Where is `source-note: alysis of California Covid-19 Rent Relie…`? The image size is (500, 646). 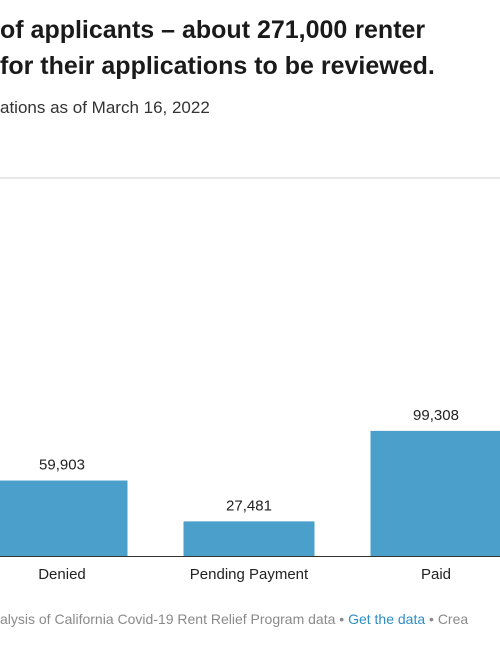
source-note: alysis of California Covid-19 Rent Relie… is located at coordinates (168, 619).